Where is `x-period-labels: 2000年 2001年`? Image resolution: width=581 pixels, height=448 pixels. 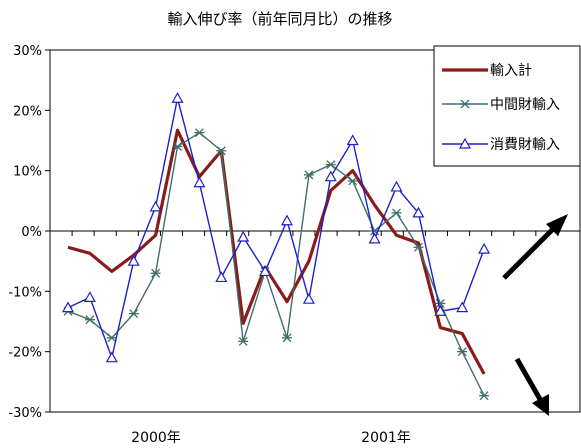 x-period-labels: 2000年 2001年 is located at coordinates (271, 438).